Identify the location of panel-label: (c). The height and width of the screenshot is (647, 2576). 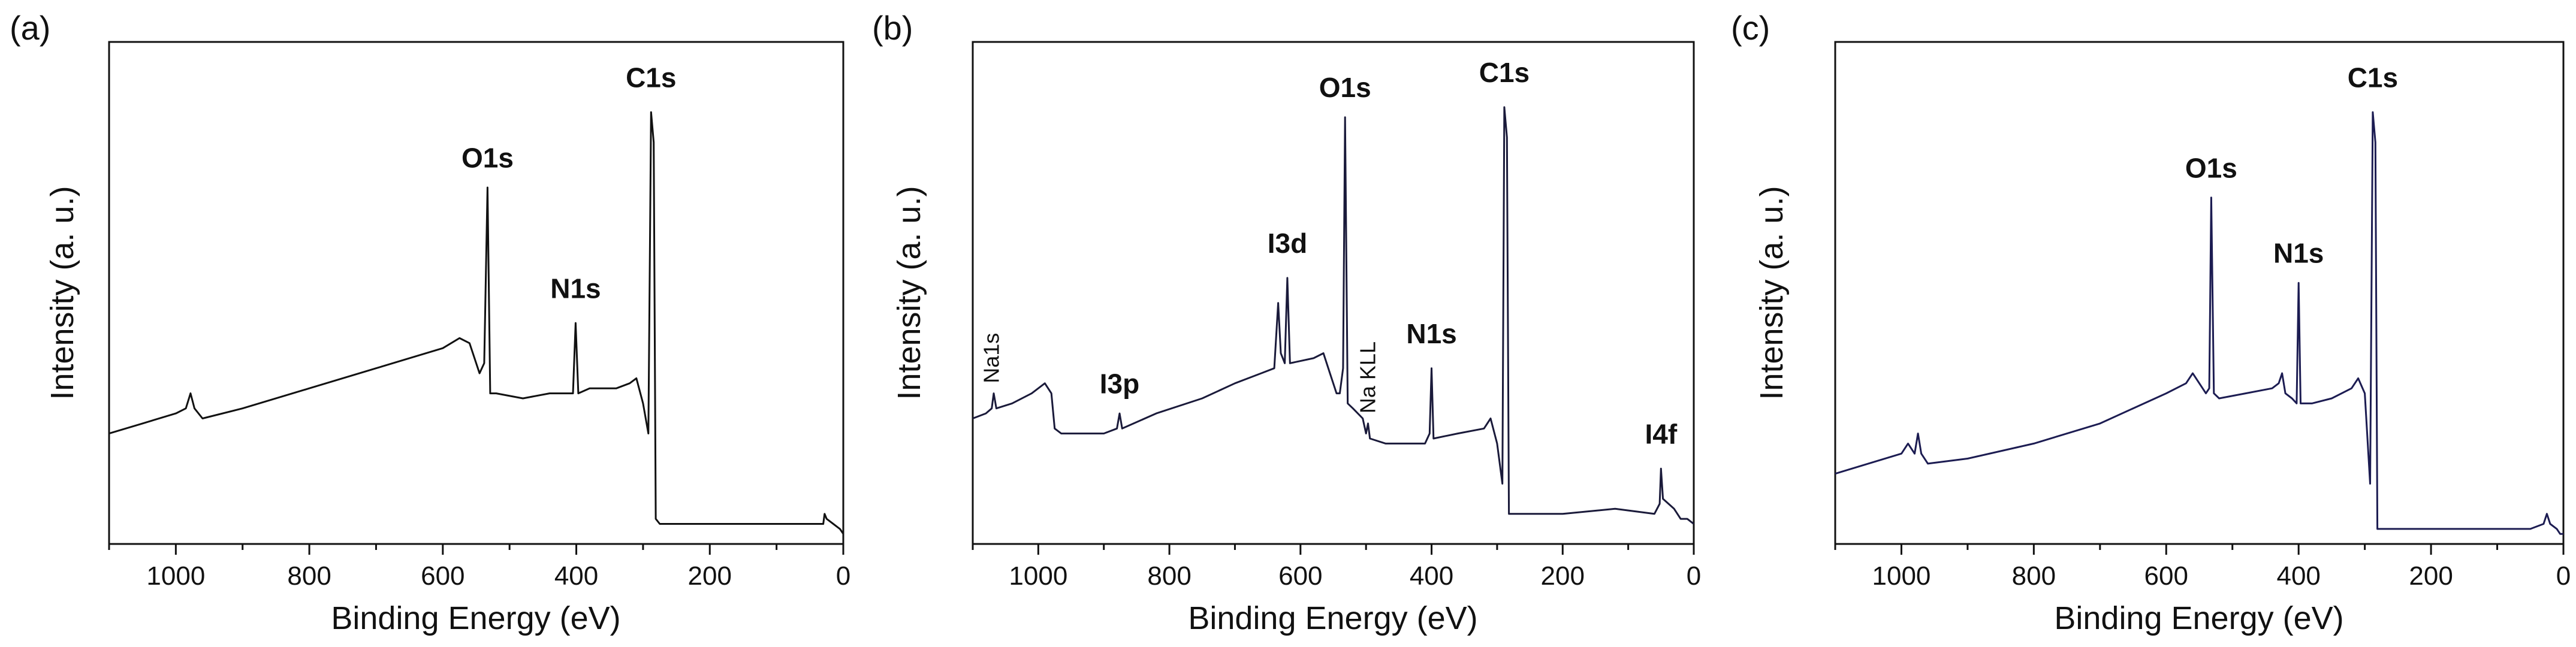
(1751, 28).